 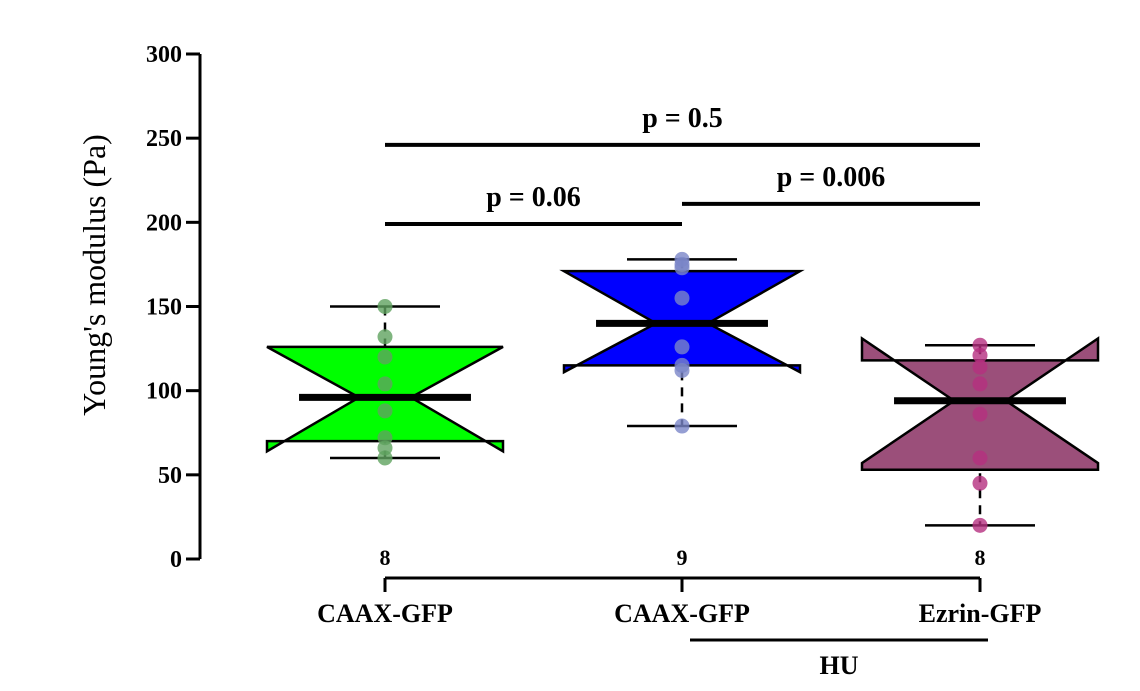 I want to click on p-value-label: p = 0.06, so click(x=533, y=197).